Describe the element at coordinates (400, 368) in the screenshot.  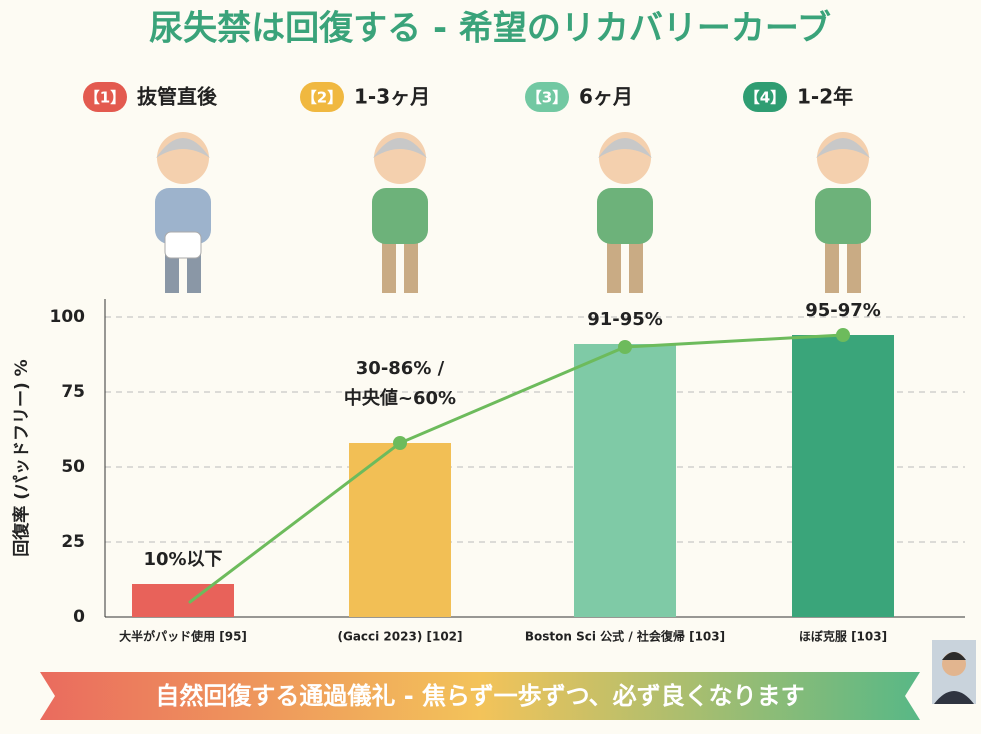
I see `value-label: 30-86% /` at that location.